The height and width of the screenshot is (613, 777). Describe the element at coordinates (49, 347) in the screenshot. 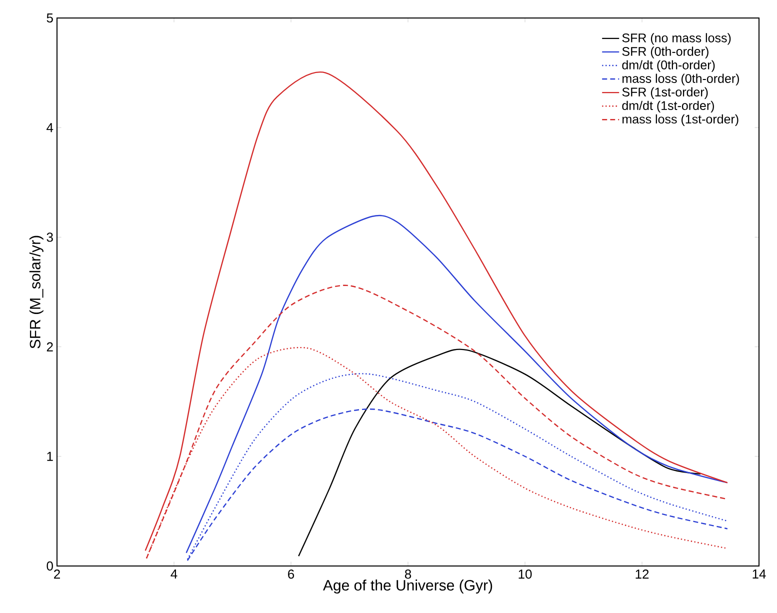

I see `y-tick-label: 2` at that location.